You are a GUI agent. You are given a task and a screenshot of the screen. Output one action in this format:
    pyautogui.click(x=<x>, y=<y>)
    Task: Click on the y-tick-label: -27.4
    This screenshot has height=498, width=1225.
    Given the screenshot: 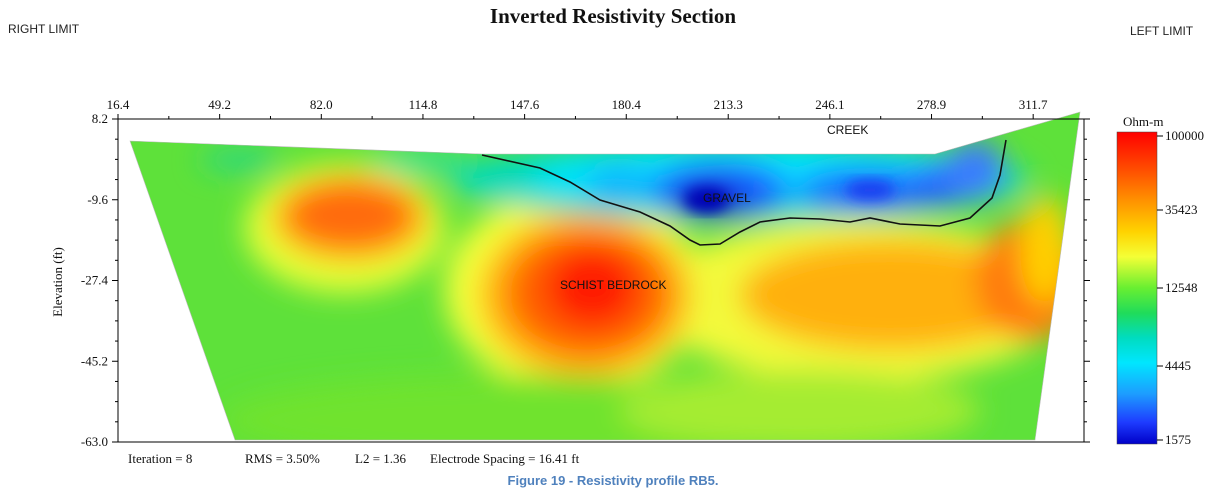 What is the action you would take?
    pyautogui.click(x=95, y=280)
    